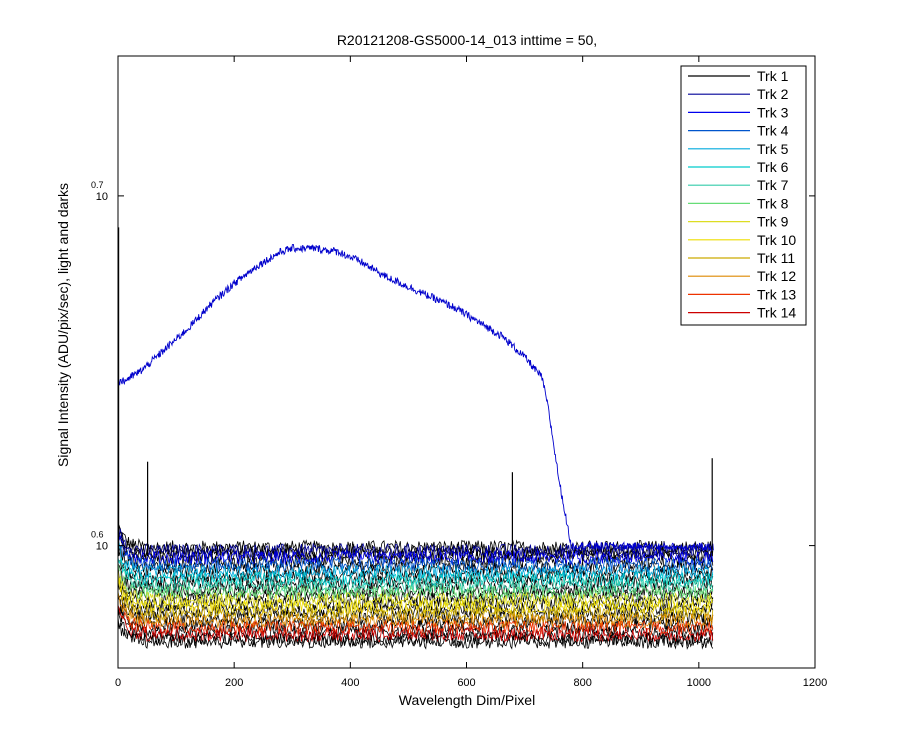 The width and height of the screenshot is (900, 750). I want to click on legend-label: Trk 4, so click(773, 131).